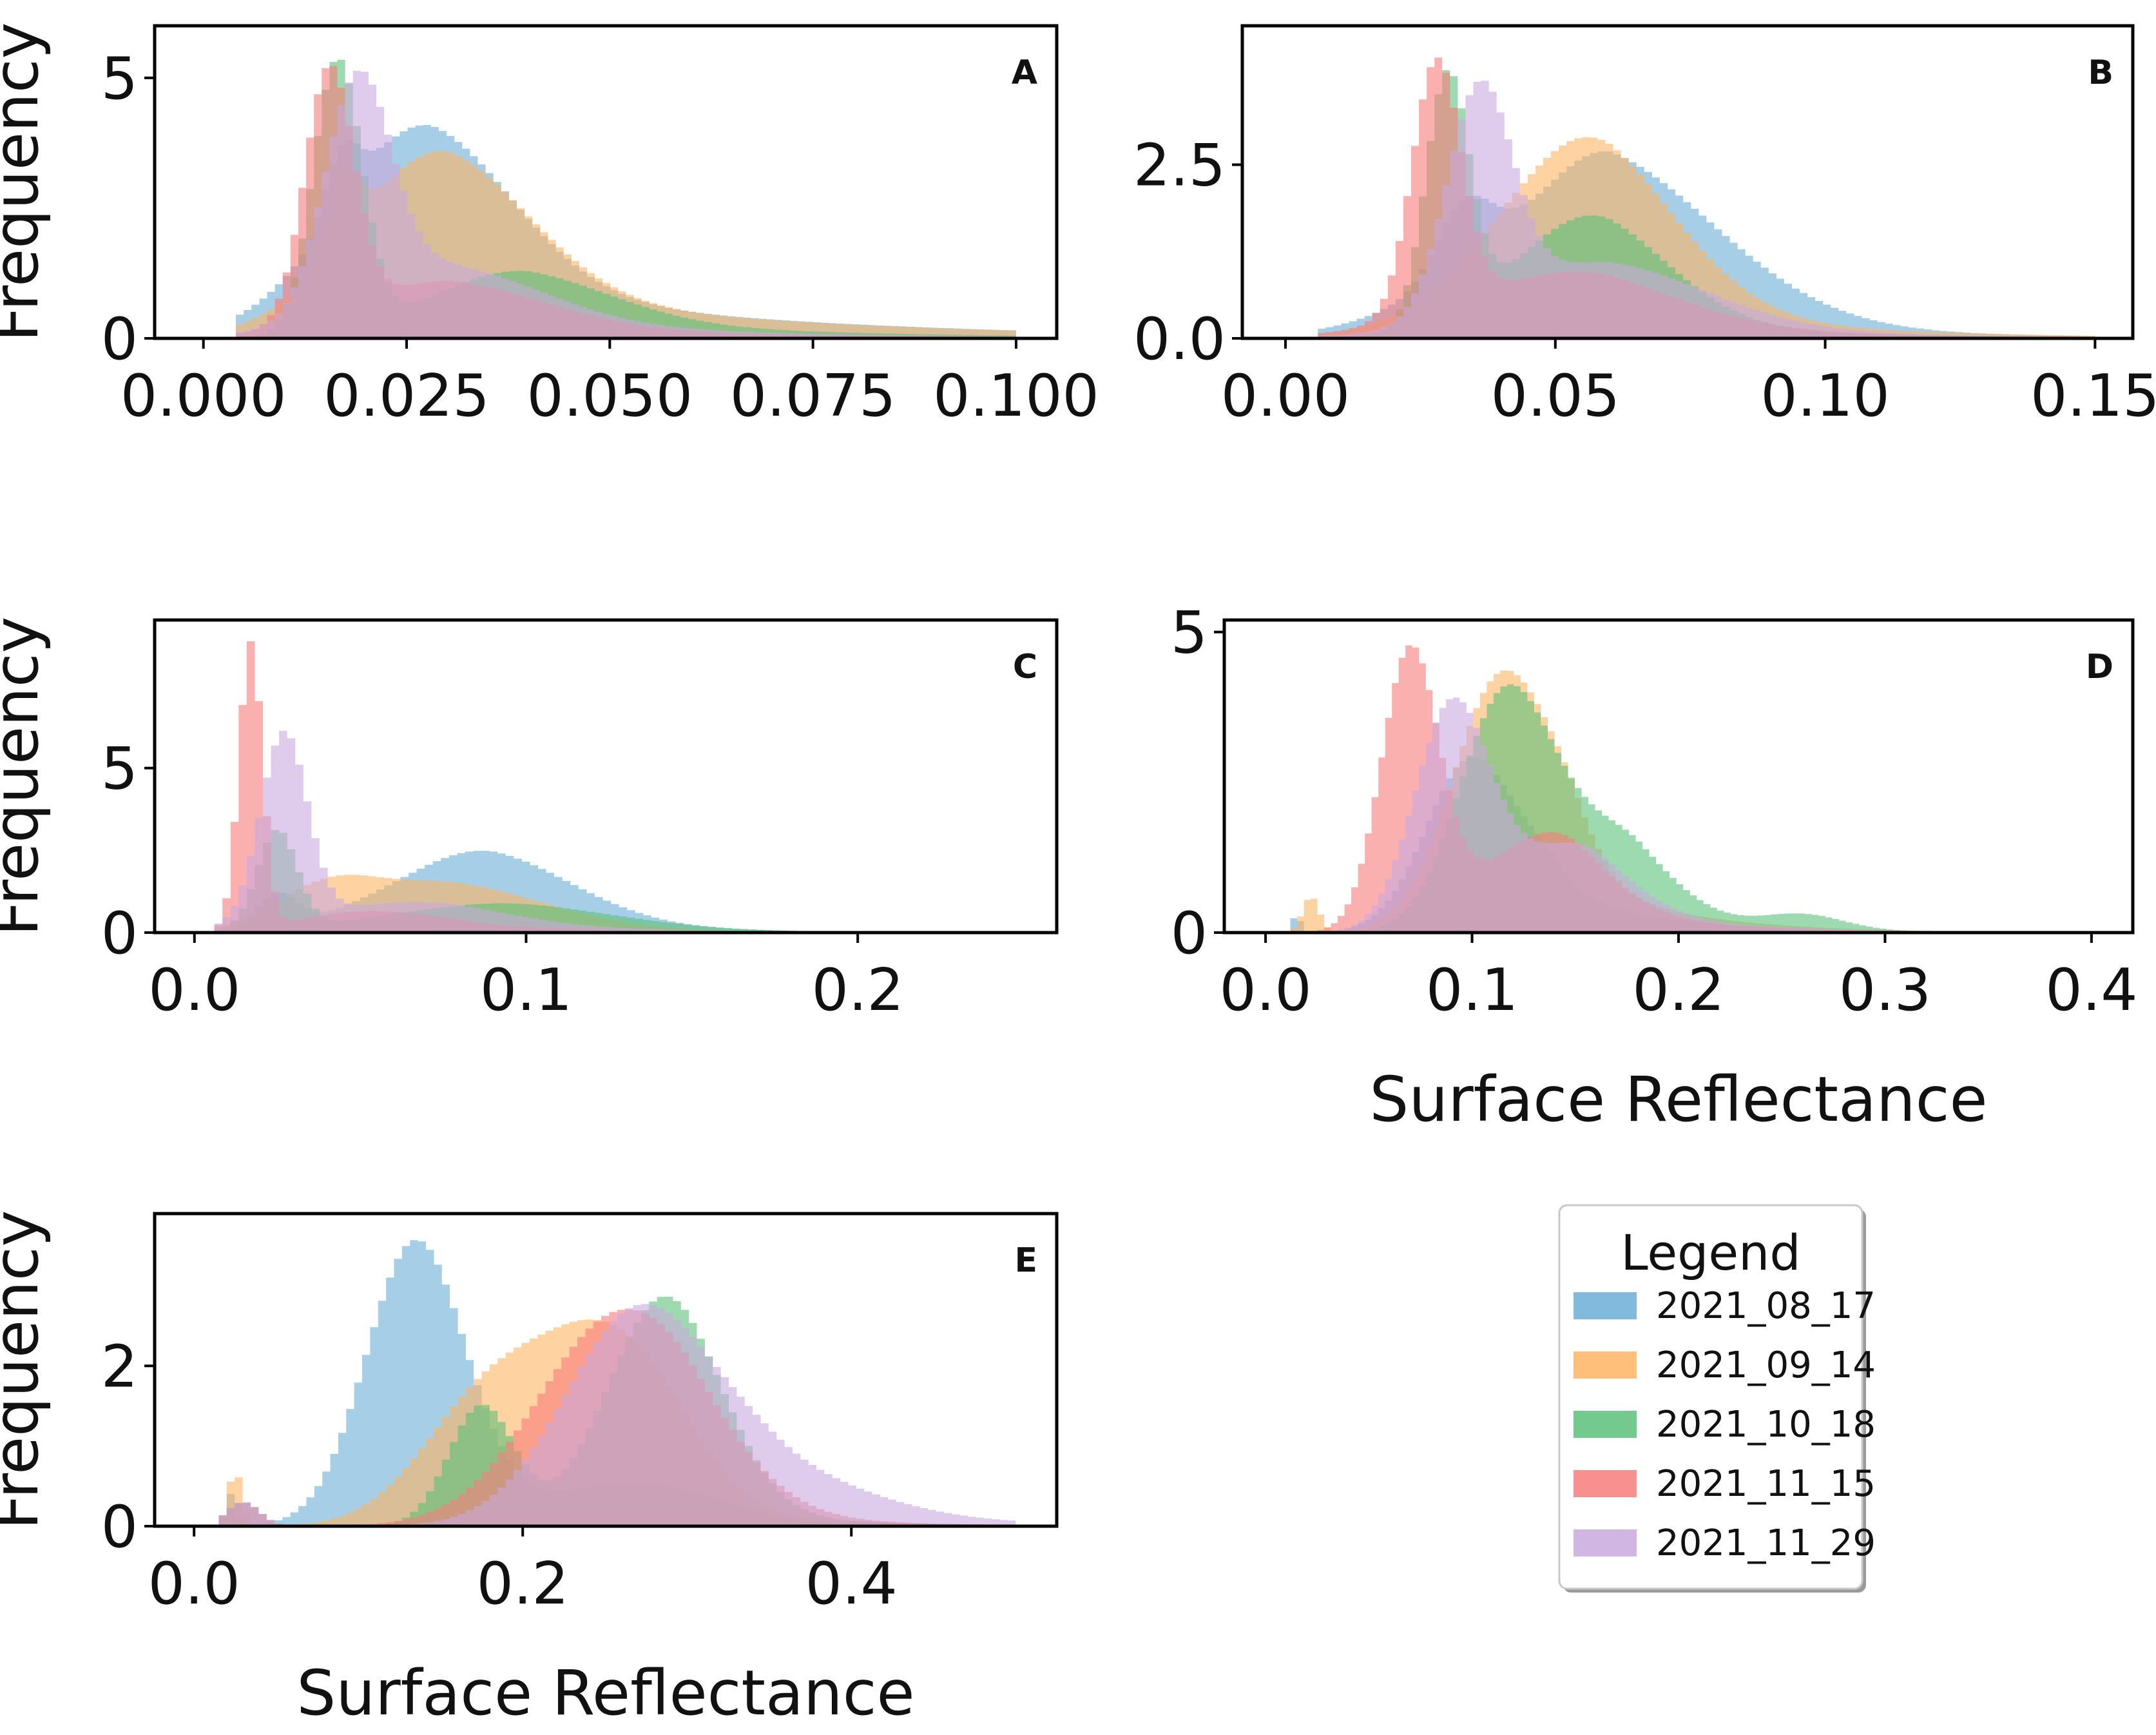 This screenshot has height=1735, width=2156. Describe the element at coordinates (2100, 72) in the screenshot. I see `panel-letter: B` at that location.